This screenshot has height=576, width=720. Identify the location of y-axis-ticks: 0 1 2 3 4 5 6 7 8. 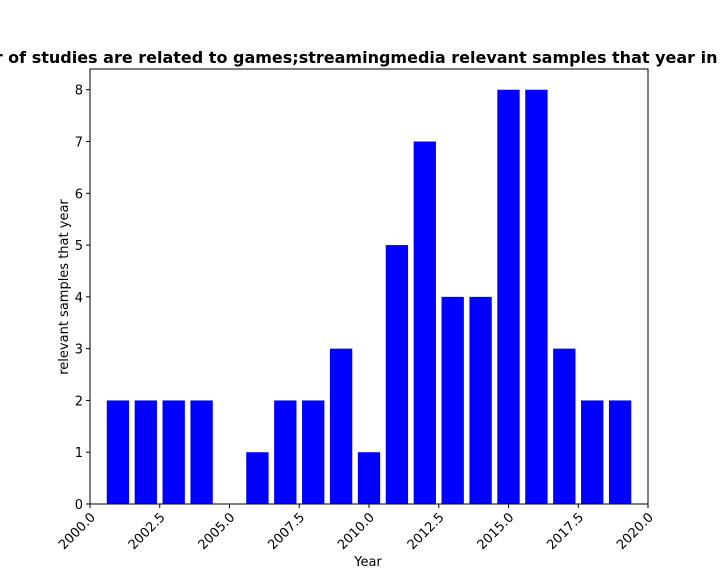
(82, 298).